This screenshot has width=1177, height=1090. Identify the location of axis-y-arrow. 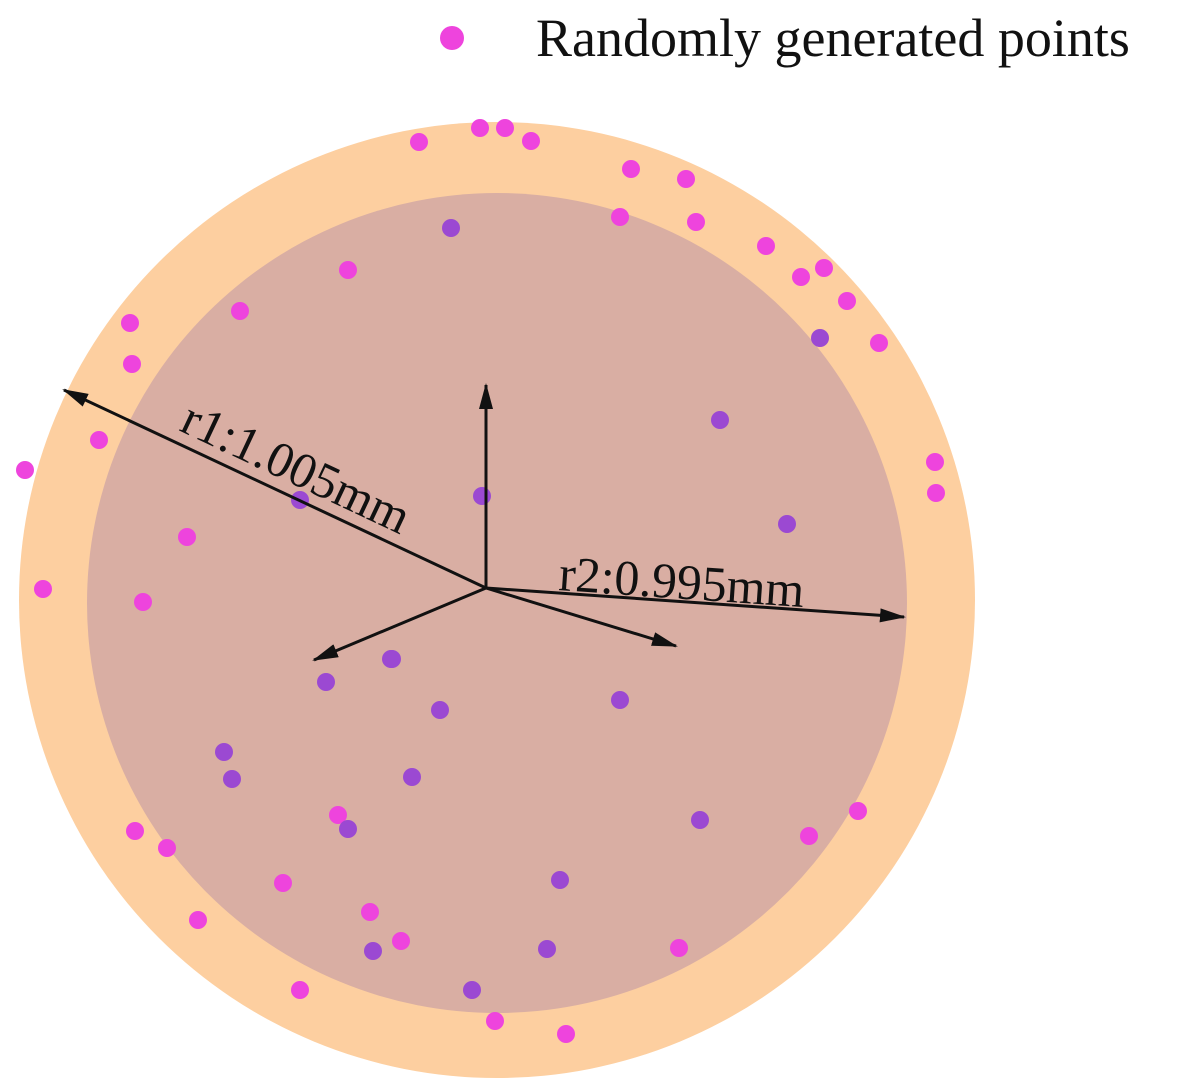
(581, 617).